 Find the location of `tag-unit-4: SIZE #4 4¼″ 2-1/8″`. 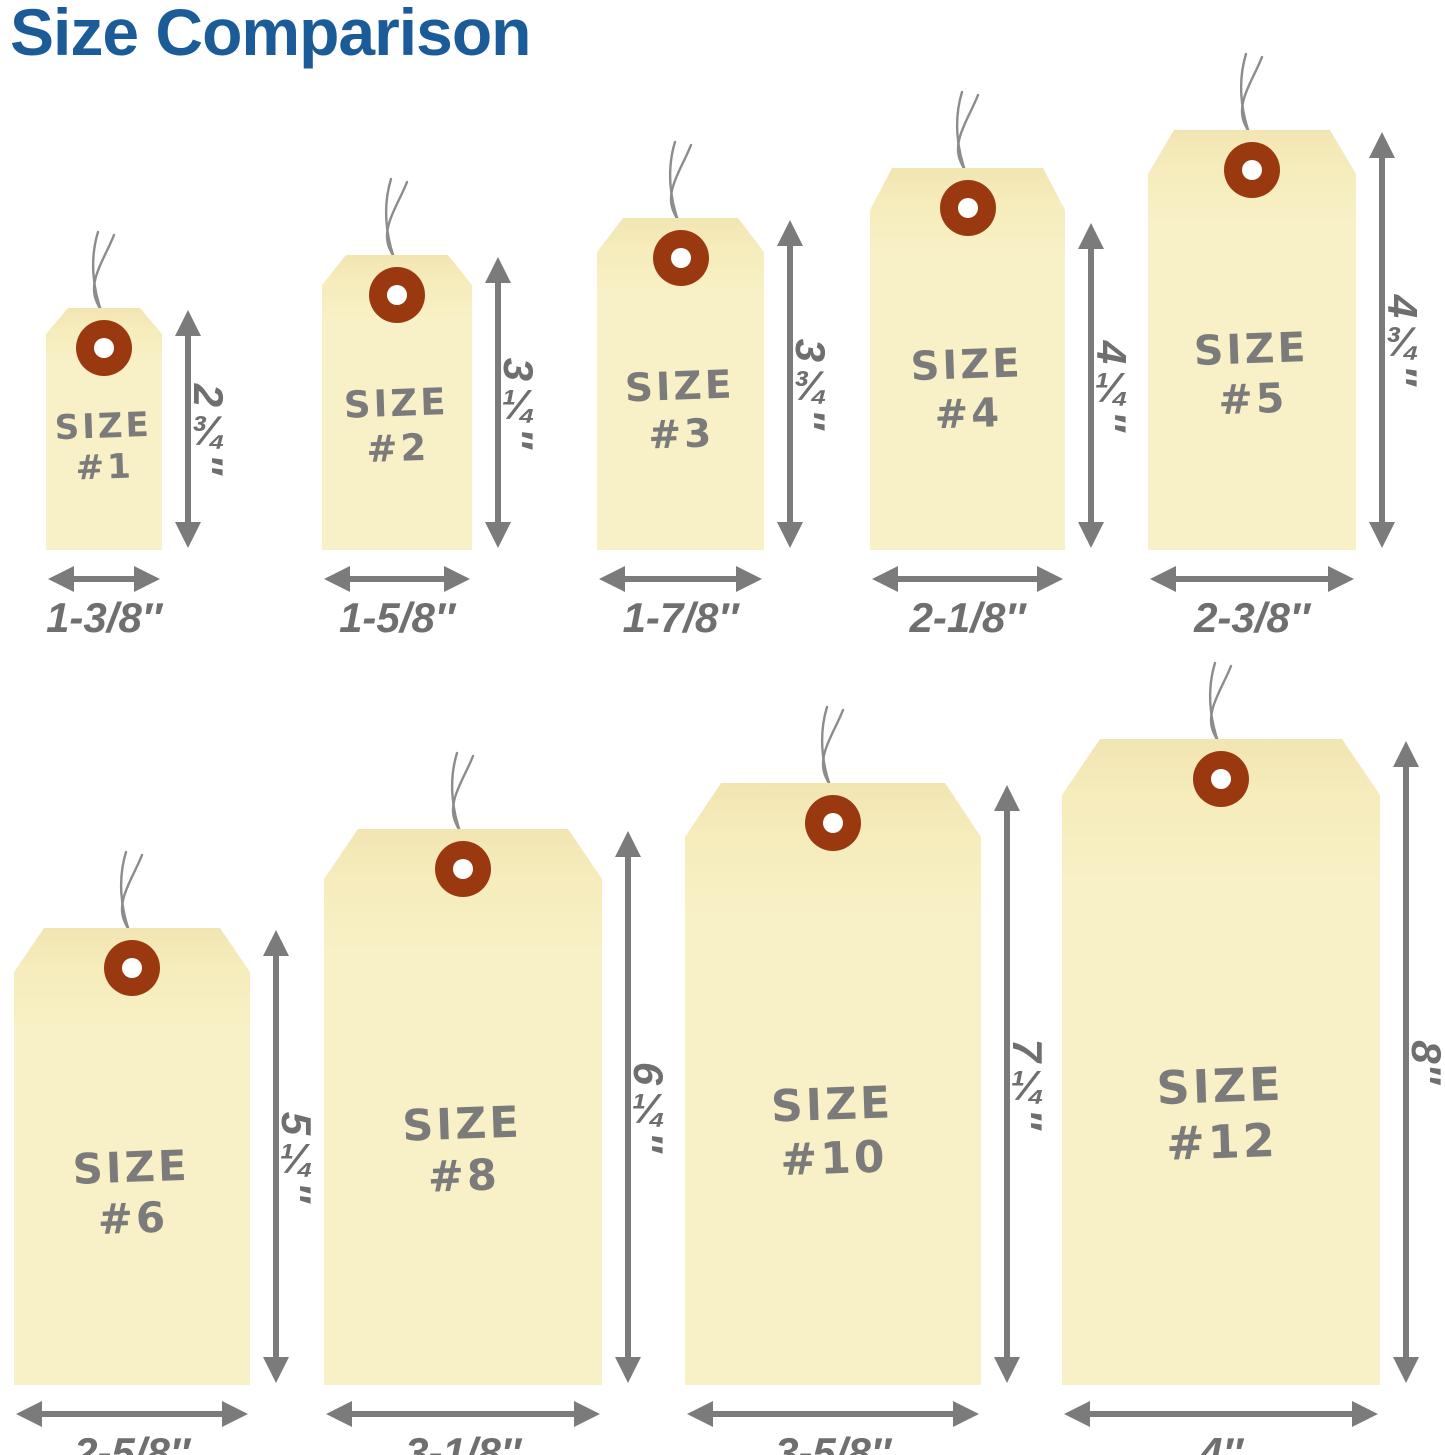

tag-unit-4: SIZE #4 4¼″ 2-1/8″ is located at coordinates (1001, 404).